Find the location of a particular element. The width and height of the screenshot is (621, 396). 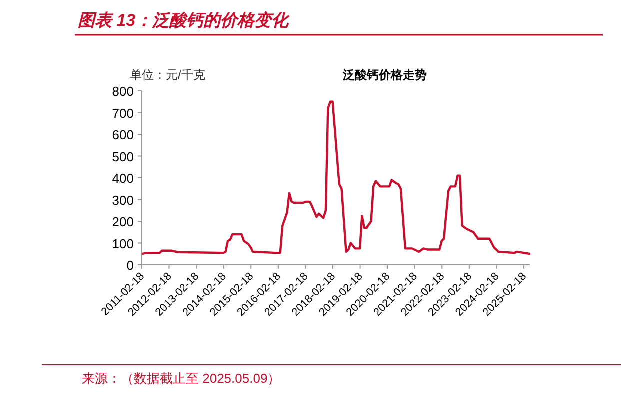

y-tick-label: 300 is located at coordinates (123, 200).